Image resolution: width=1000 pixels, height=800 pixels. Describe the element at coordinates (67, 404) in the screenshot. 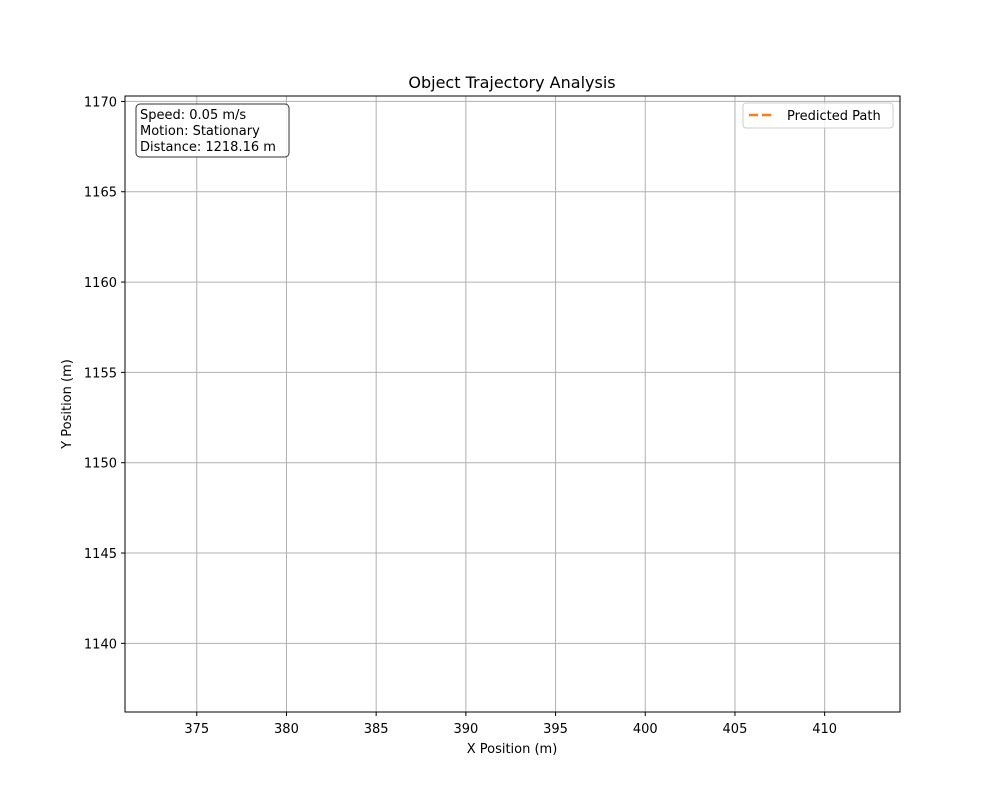

I see `y-axis-label: Y Position (m)` at that location.